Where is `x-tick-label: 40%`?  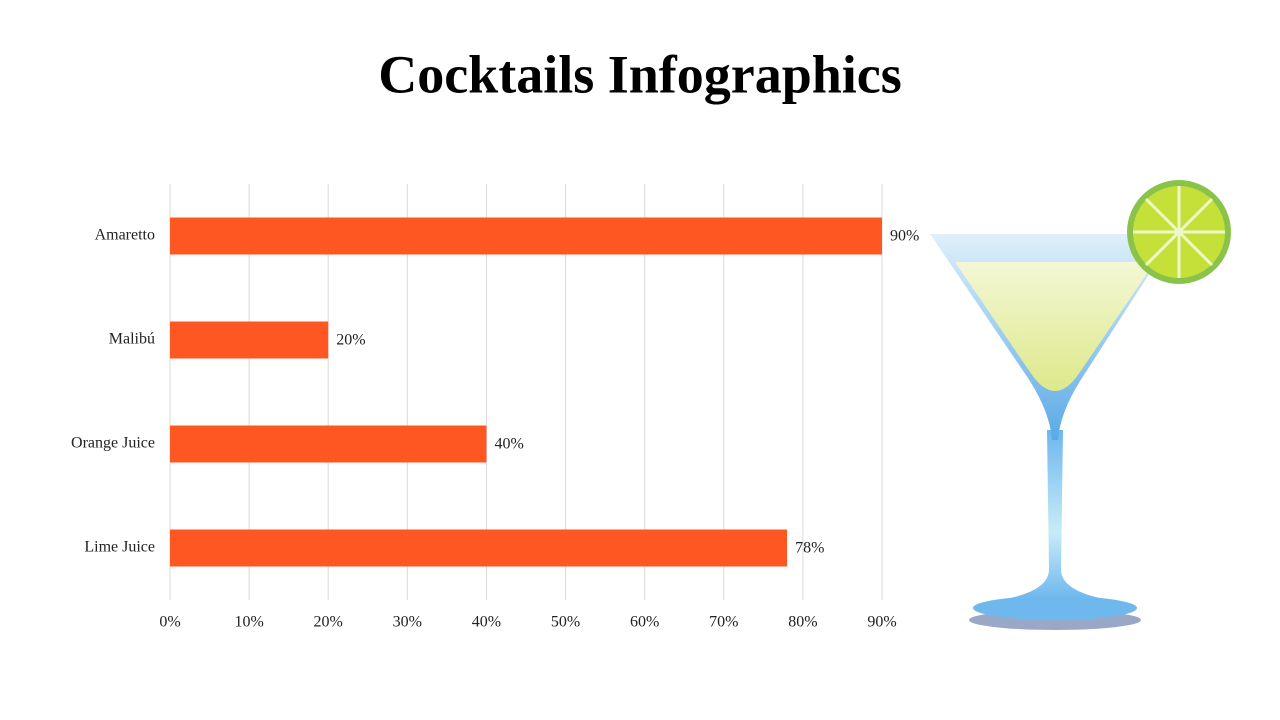 x-tick-label: 40% is located at coordinates (486, 622).